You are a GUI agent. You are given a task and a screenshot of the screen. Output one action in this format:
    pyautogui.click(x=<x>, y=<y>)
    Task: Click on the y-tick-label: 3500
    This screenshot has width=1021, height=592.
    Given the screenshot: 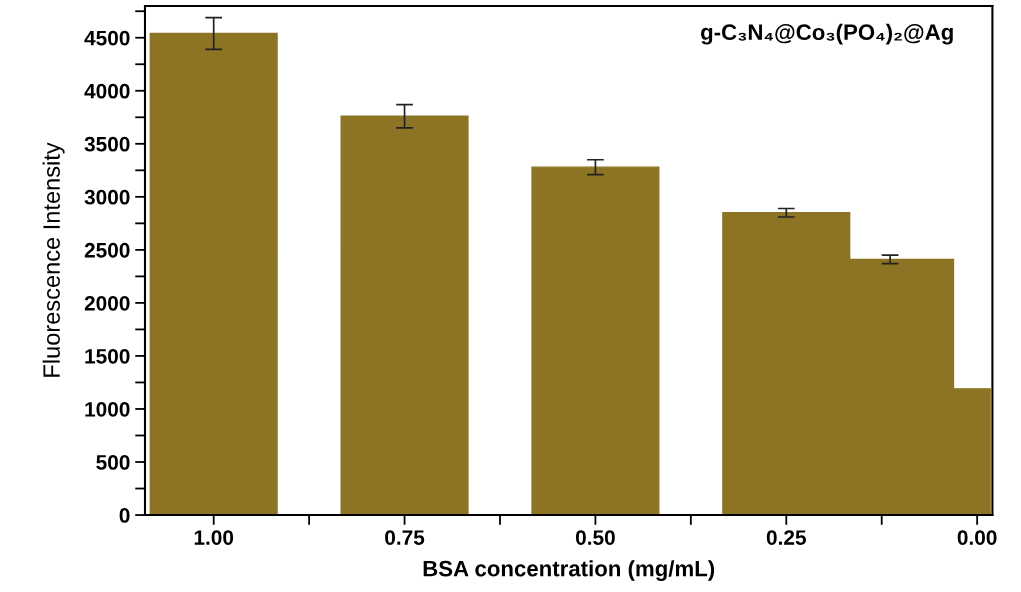 What is the action you would take?
    pyautogui.click(x=107, y=144)
    